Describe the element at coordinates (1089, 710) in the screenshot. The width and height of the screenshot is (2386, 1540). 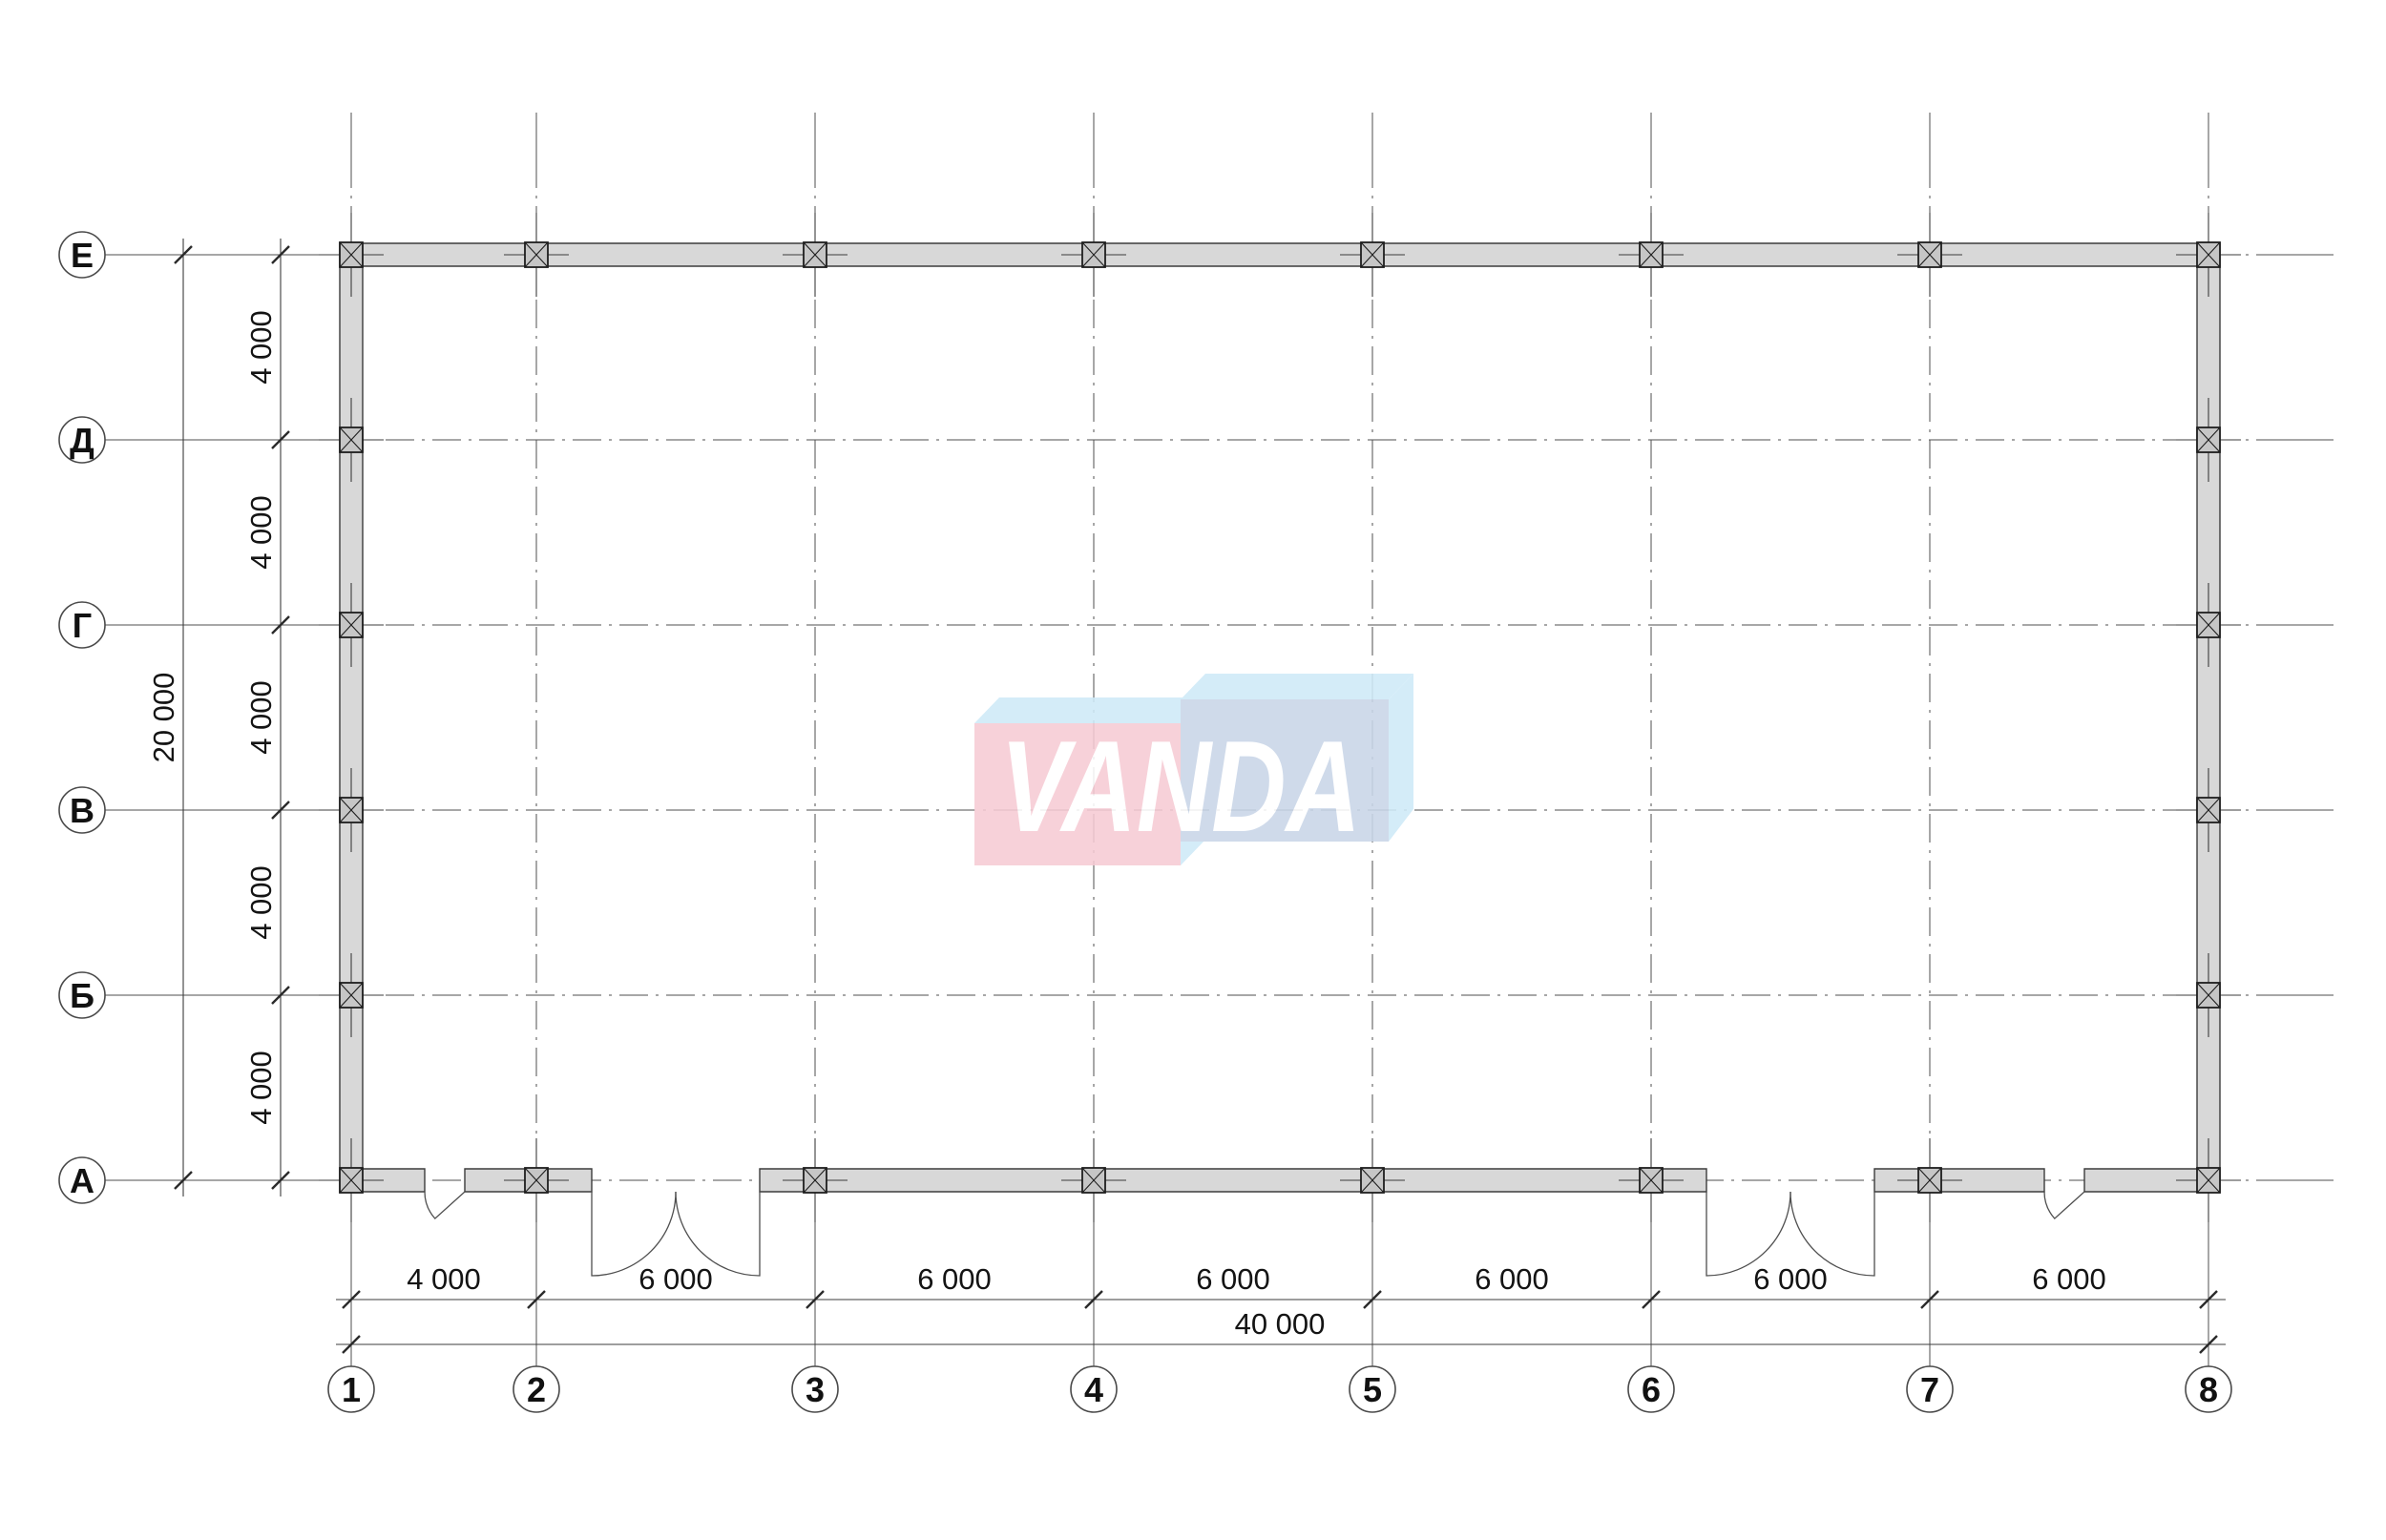
I see `watermark-pink-top-bevel` at that location.